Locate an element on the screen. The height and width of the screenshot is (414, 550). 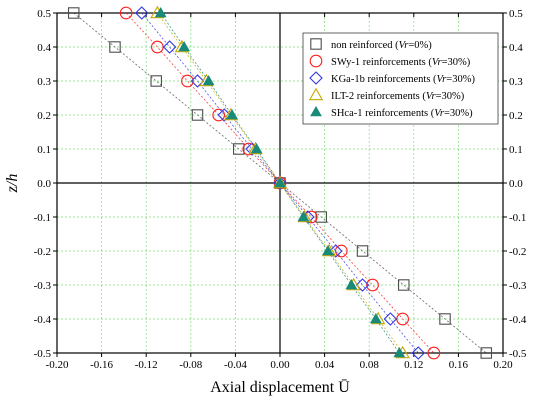
y-tick-label-left: 0.0 is located at coordinates (44, 184).